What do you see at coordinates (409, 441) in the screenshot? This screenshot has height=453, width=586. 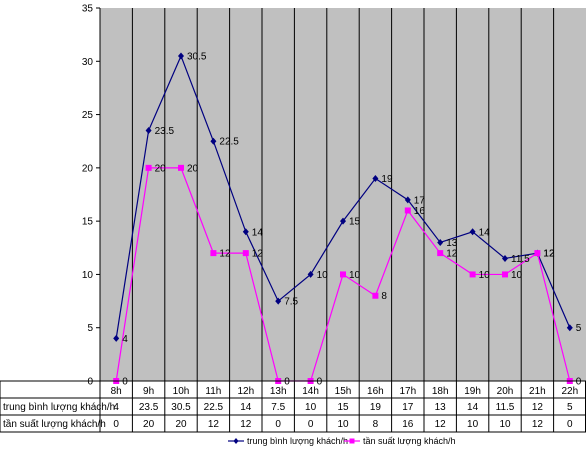 I see `legend-label: tần suất lượng khách/h` at bounding box center [409, 441].